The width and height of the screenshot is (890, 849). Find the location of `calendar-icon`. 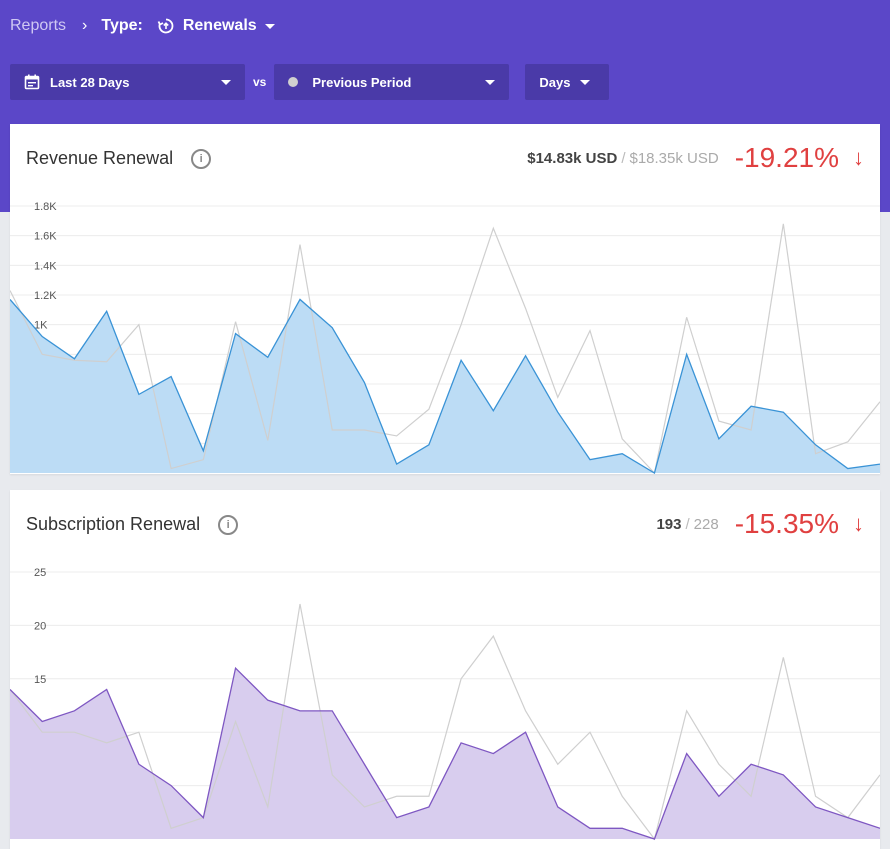

calendar-icon is located at coordinates (32, 82).